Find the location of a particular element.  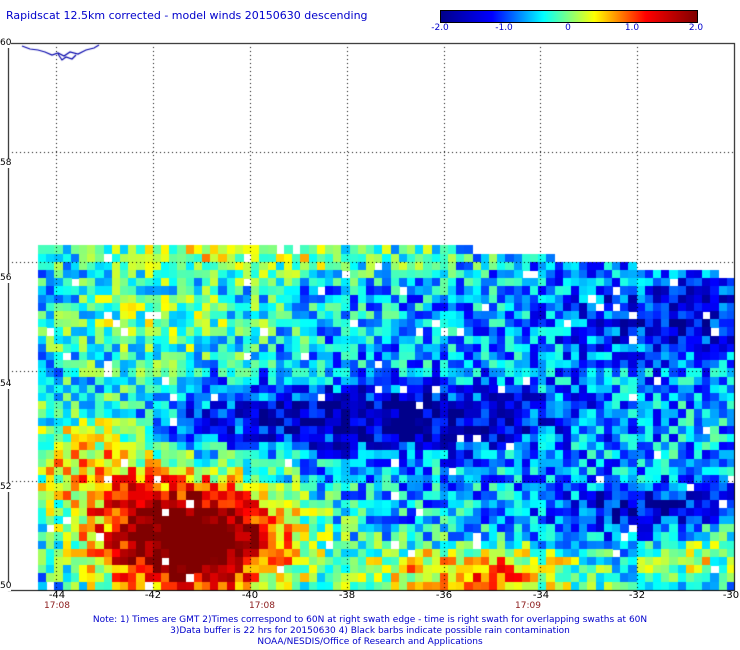

colorbar-label: 2.0 is located at coordinates (696, 28).